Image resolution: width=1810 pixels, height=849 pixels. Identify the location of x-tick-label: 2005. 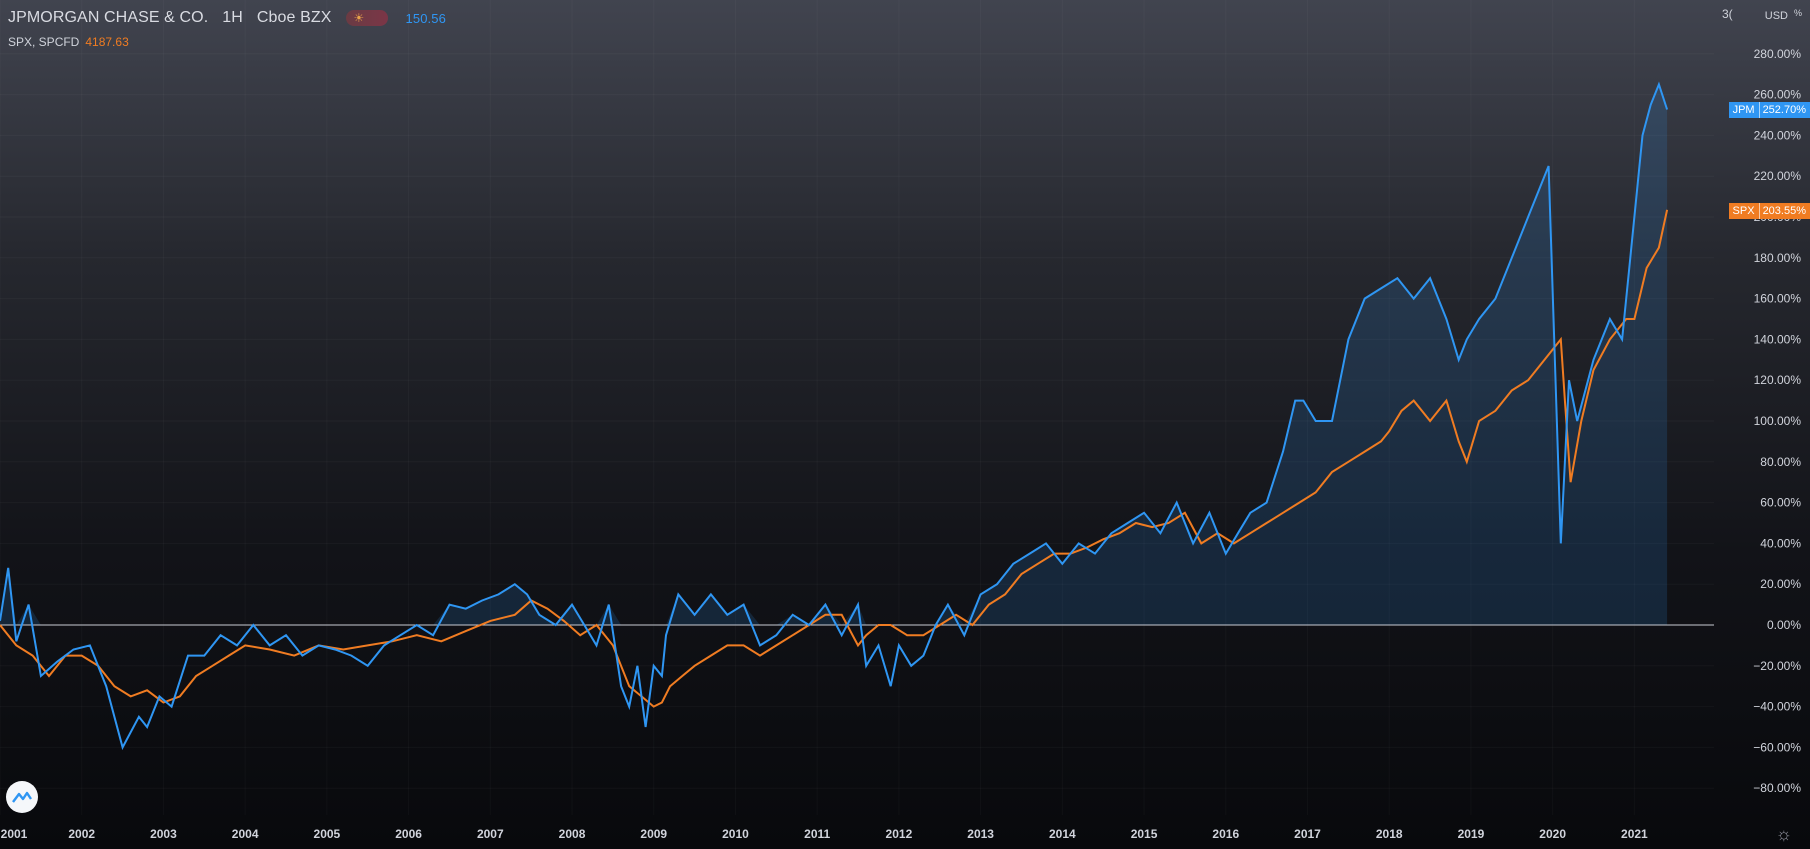
(327, 834).